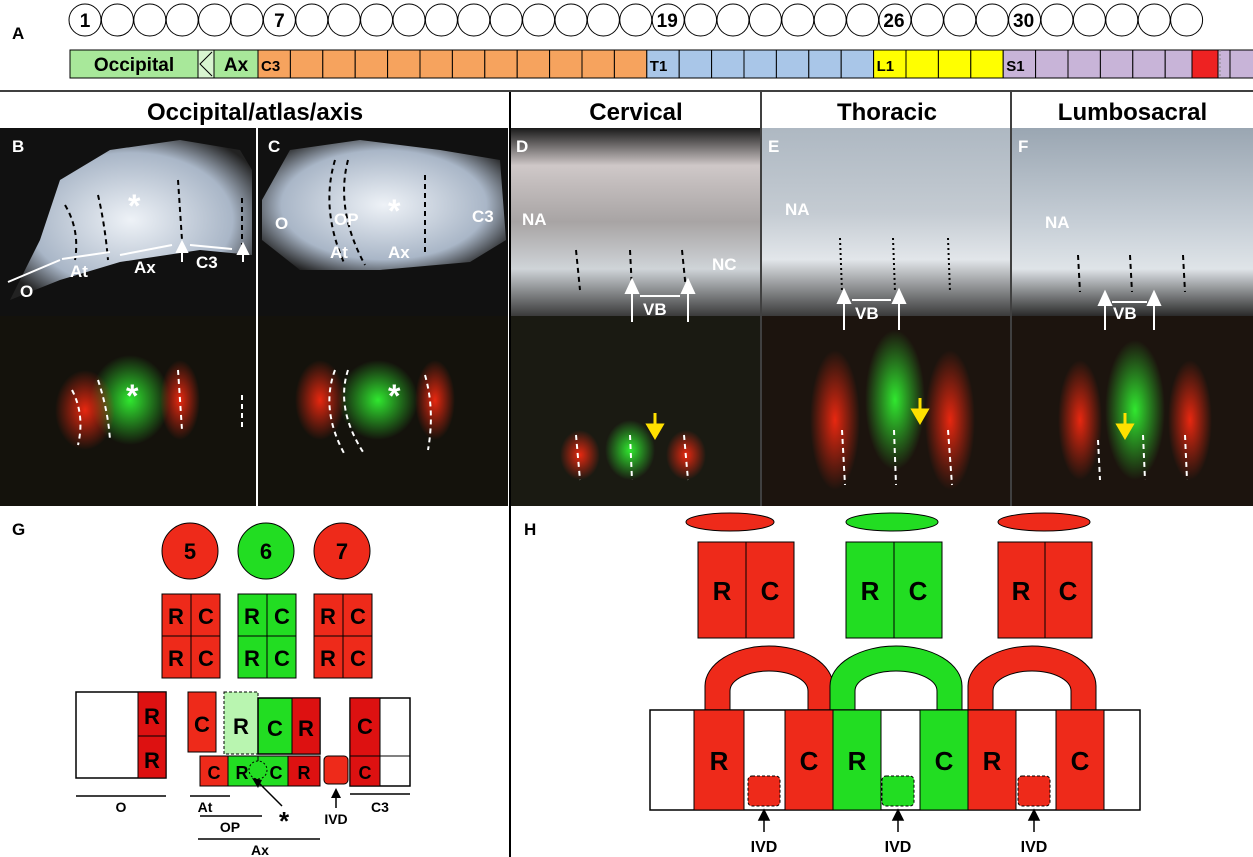  I want to click on c-star: *, so click(394, 211).